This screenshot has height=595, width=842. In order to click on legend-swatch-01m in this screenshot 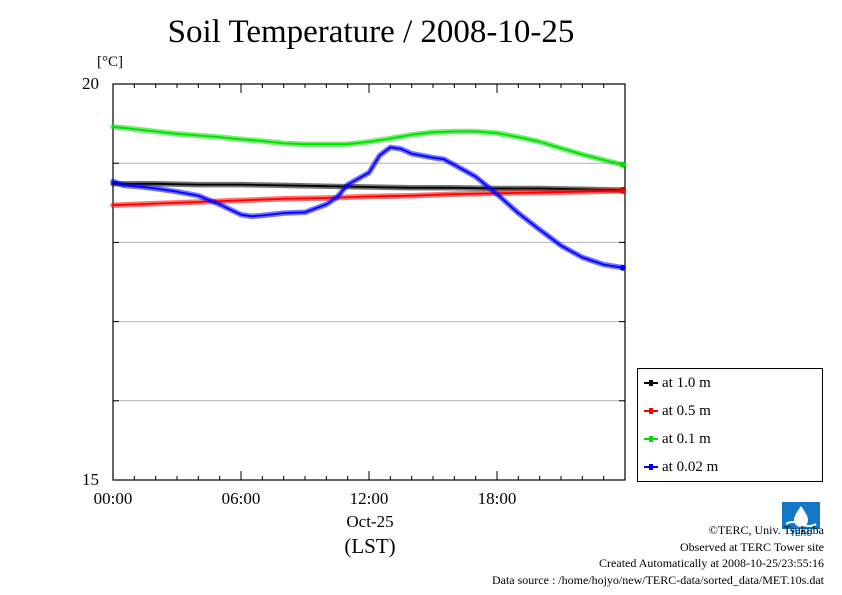, I will do `click(651, 439)`.